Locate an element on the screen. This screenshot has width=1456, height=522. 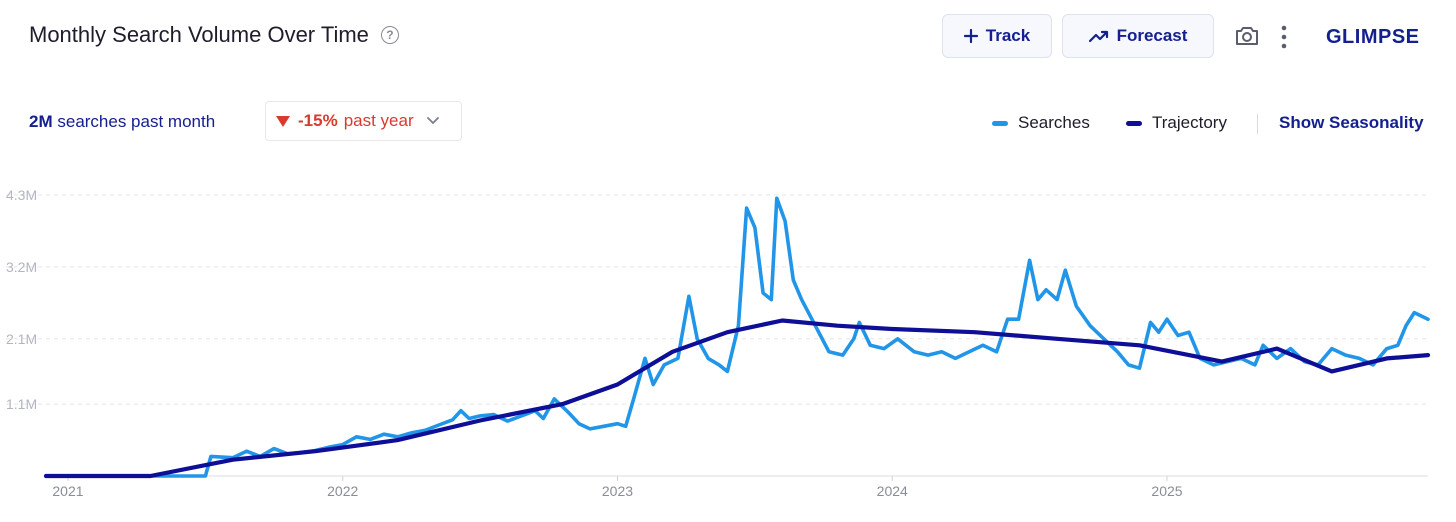
change-value: -15% is located at coordinates (318, 120).